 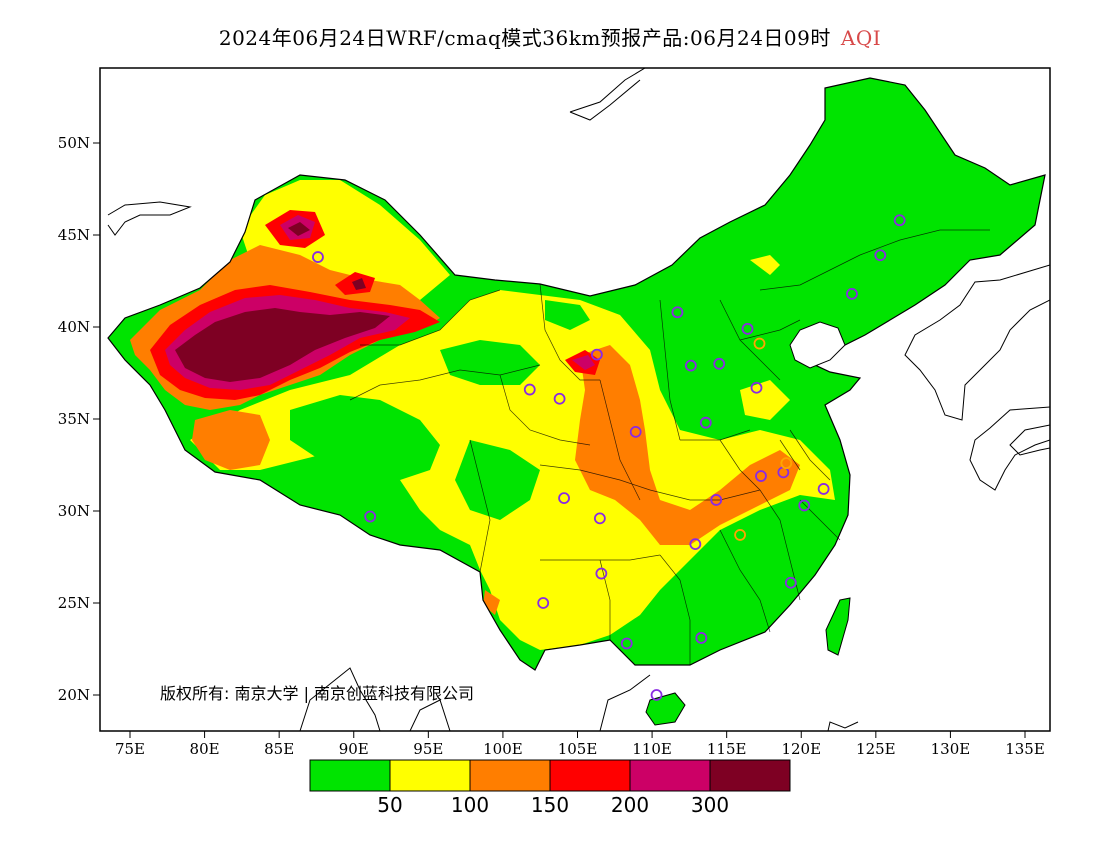 I want to click on x-tick-label: 75E, so click(x=130, y=749).